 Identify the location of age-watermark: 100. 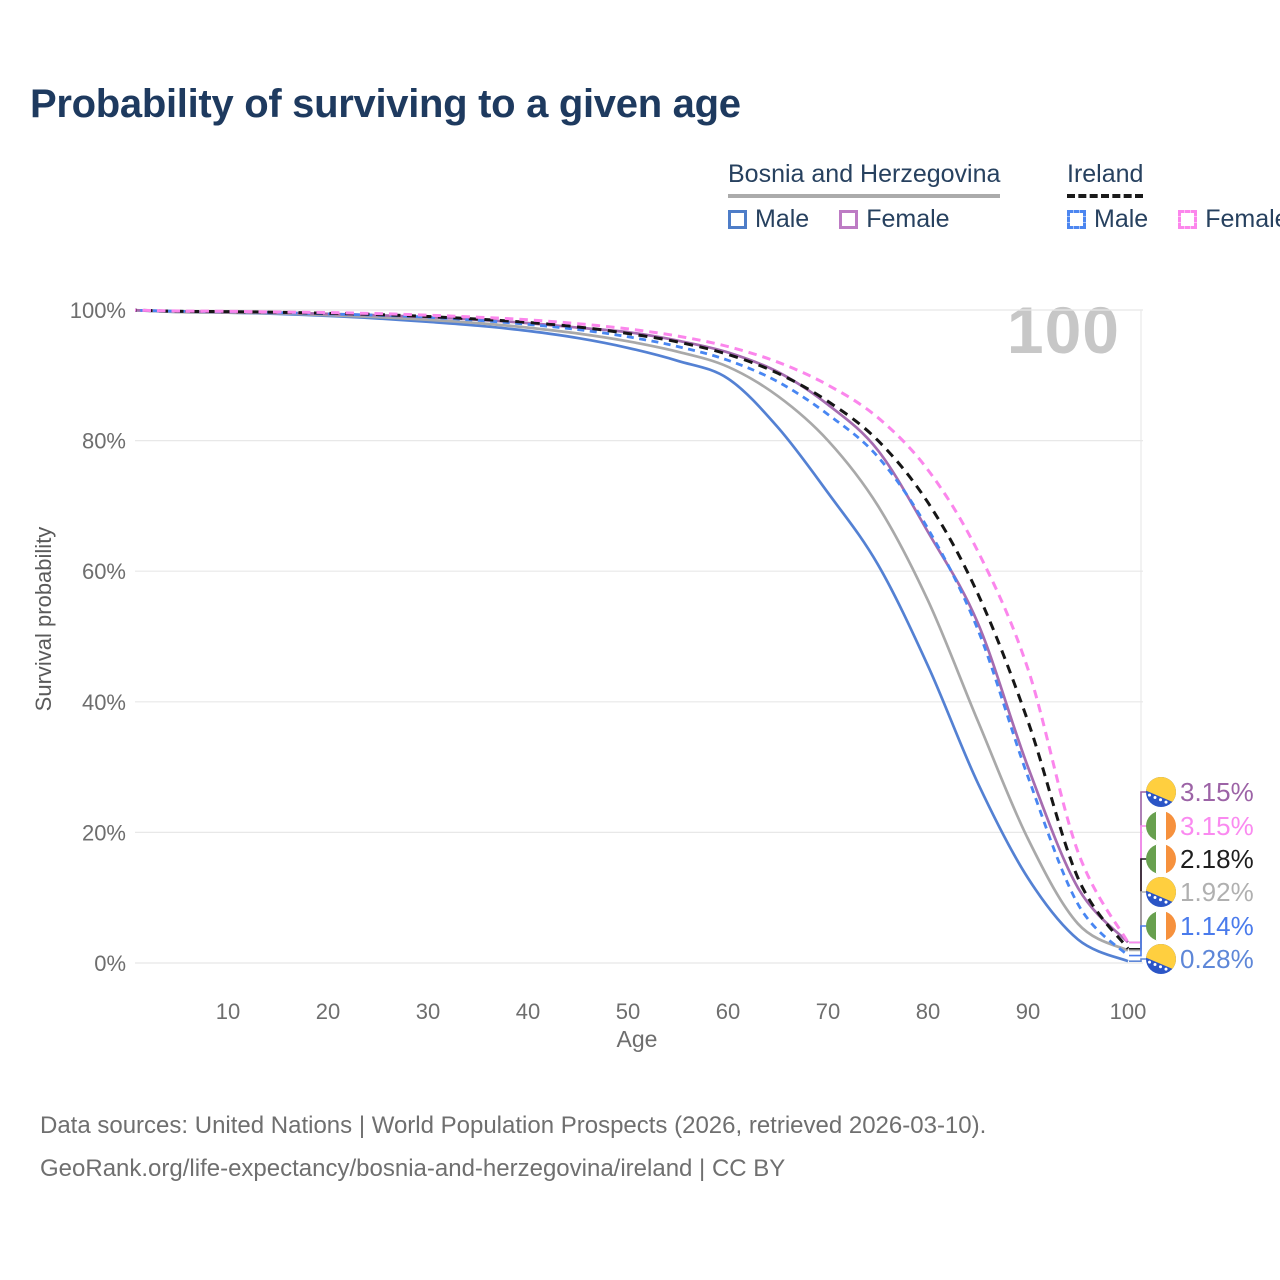
(1063, 330).